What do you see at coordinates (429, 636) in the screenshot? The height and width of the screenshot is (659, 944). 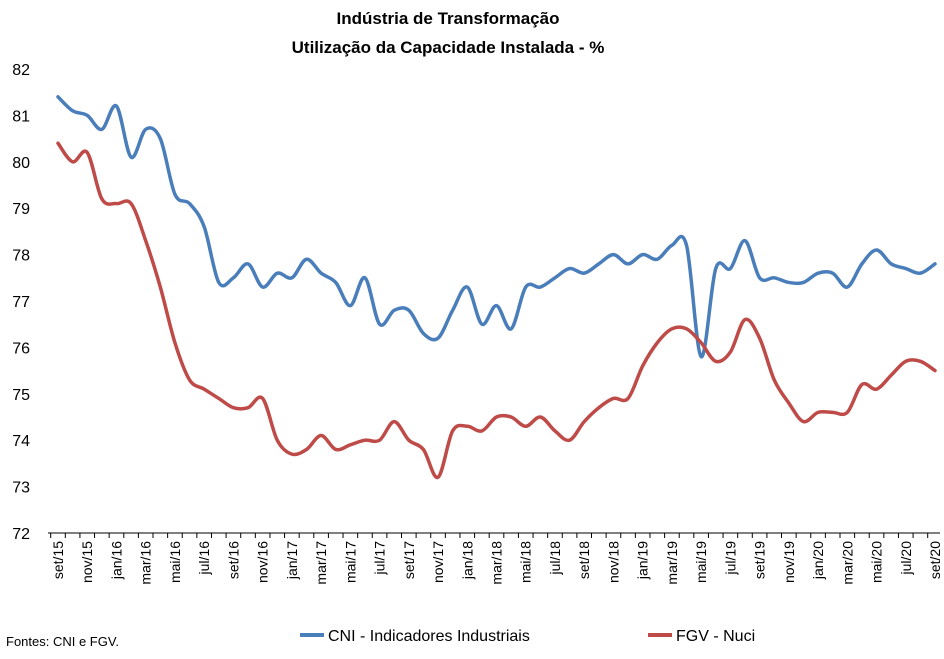 I see `legend-label-cni: CNI - Indicadores Industriais` at bounding box center [429, 636].